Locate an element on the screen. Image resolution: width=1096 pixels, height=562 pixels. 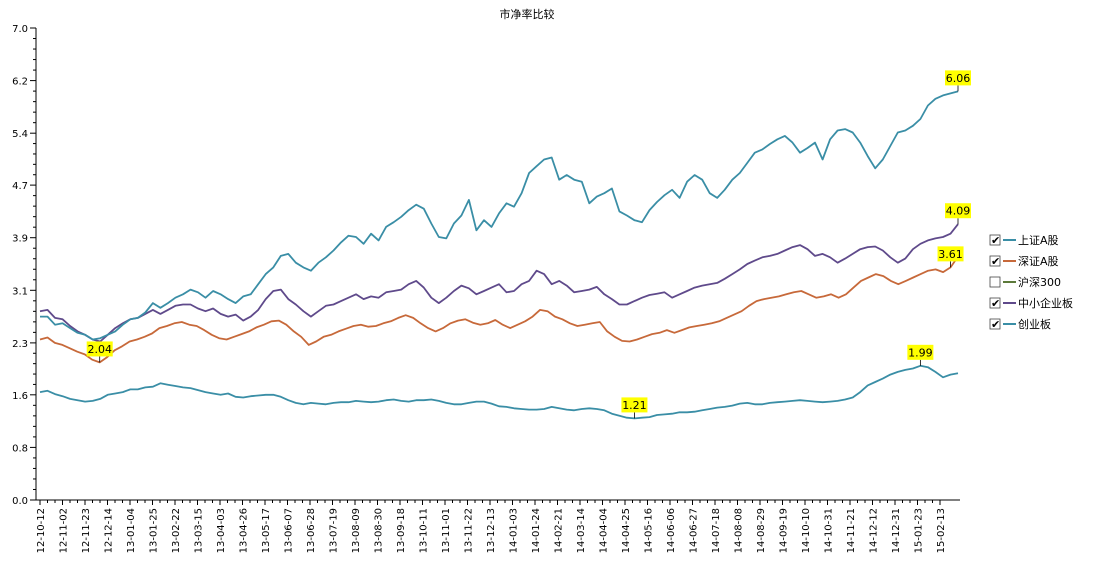
x-tick-label: 14-12-31 is located at coordinates (896, 530).